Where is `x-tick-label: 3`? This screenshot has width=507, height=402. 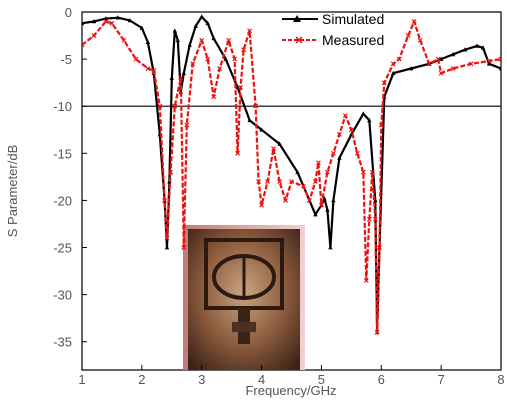
x-tick-label: 3 is located at coordinates (201, 379).